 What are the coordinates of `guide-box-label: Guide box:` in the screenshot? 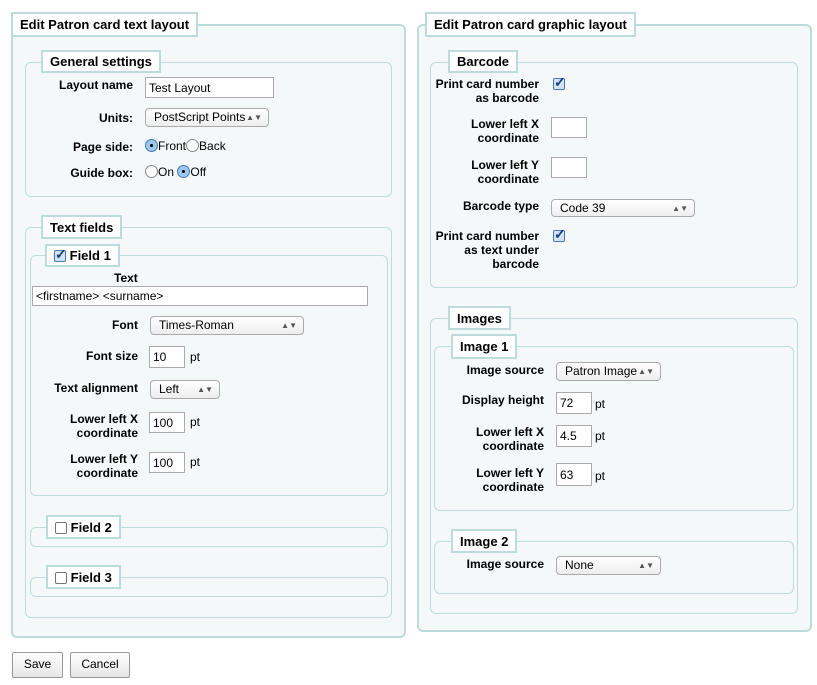 It's located at (101, 173).